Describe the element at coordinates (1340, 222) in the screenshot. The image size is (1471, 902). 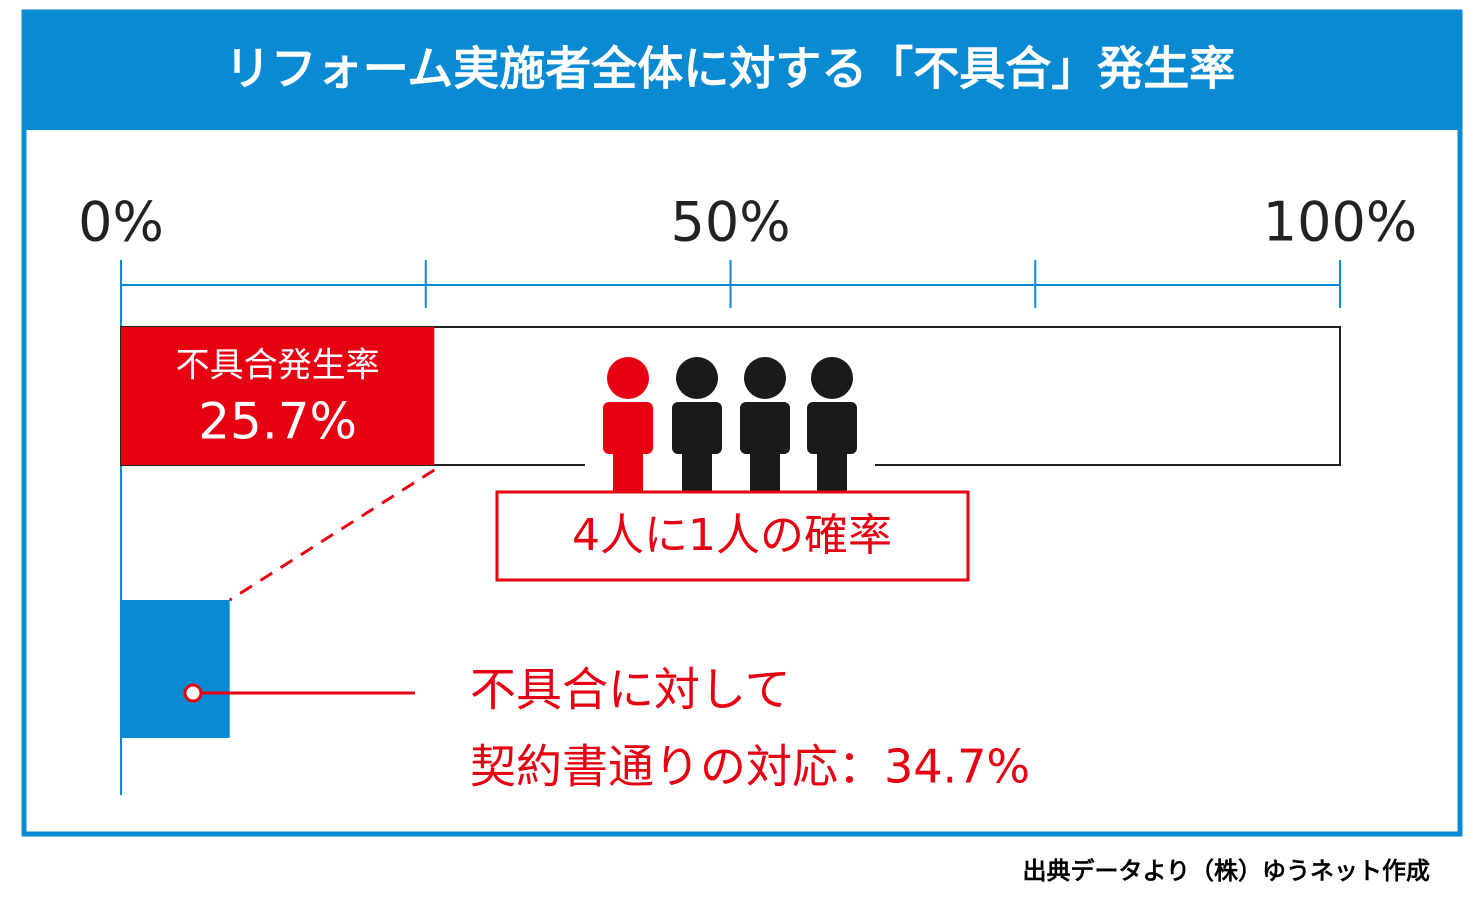
I see `x-tick-label: 100%` at that location.